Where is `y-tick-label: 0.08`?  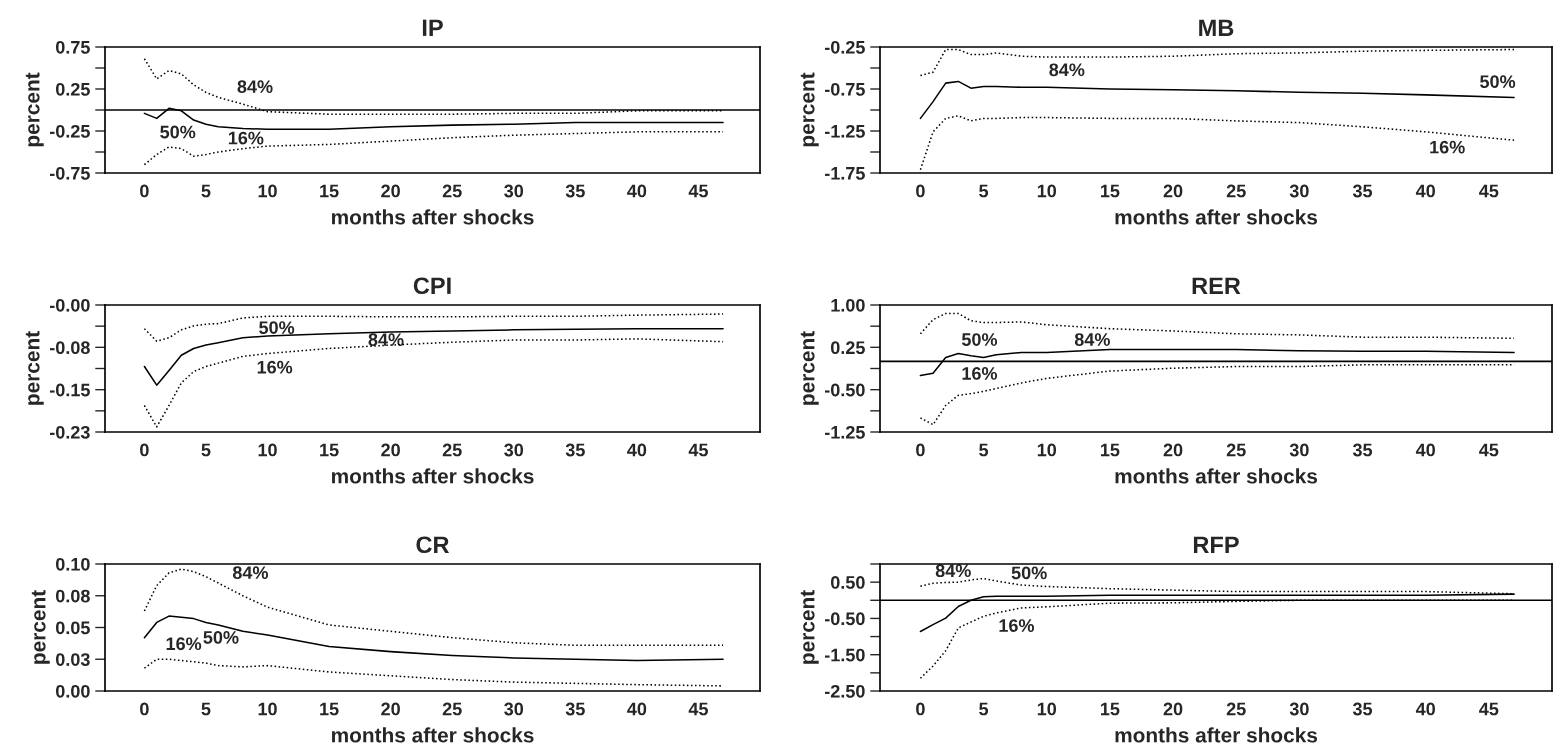
y-tick-label: 0.08 is located at coordinates (72, 596).